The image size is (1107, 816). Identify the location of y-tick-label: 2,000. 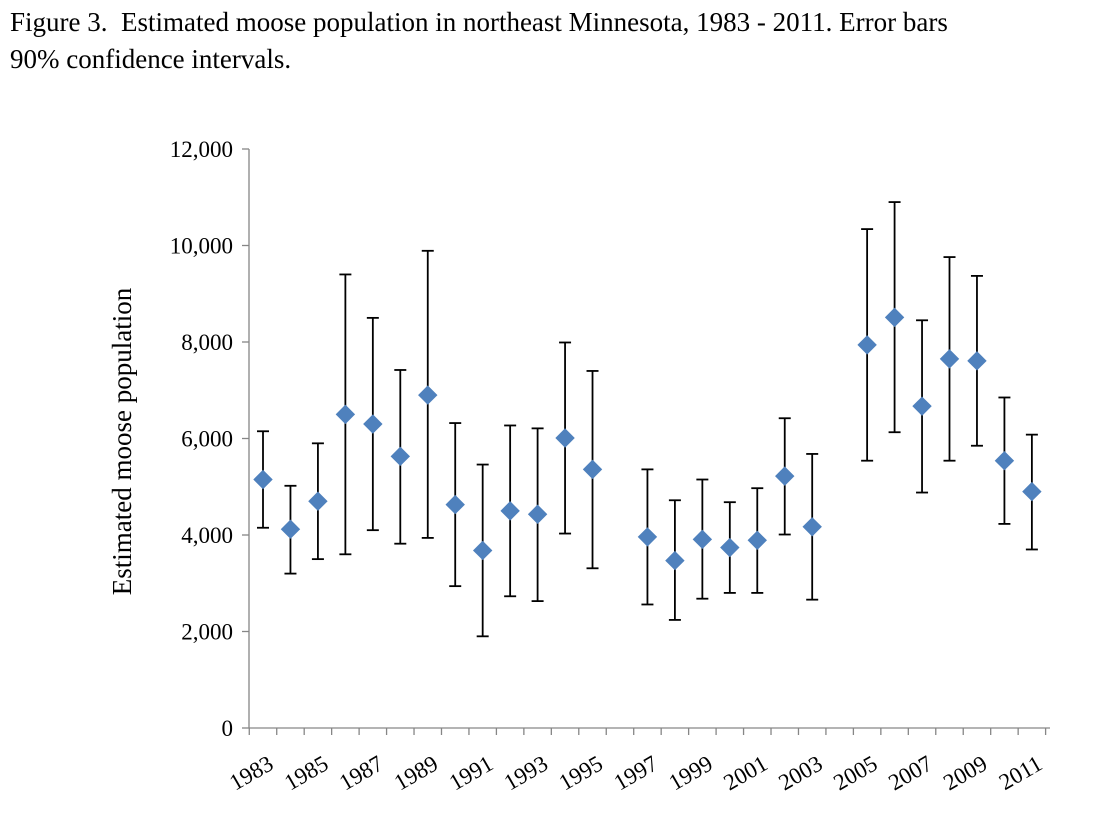
(207, 632).